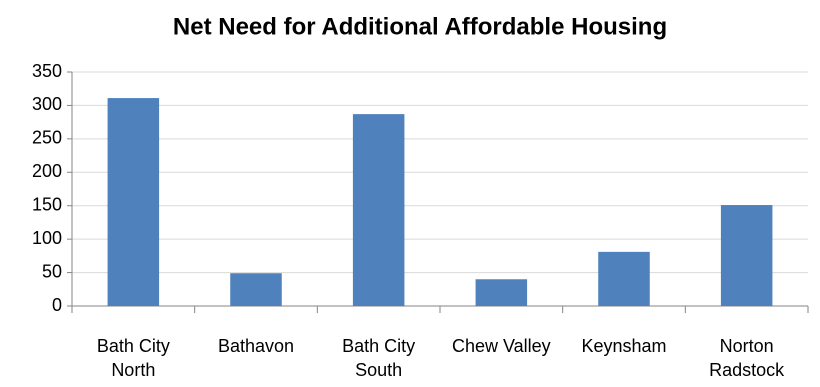  Describe the element at coordinates (624, 346) in the screenshot. I see `x-tick-label: Keynsham` at that location.